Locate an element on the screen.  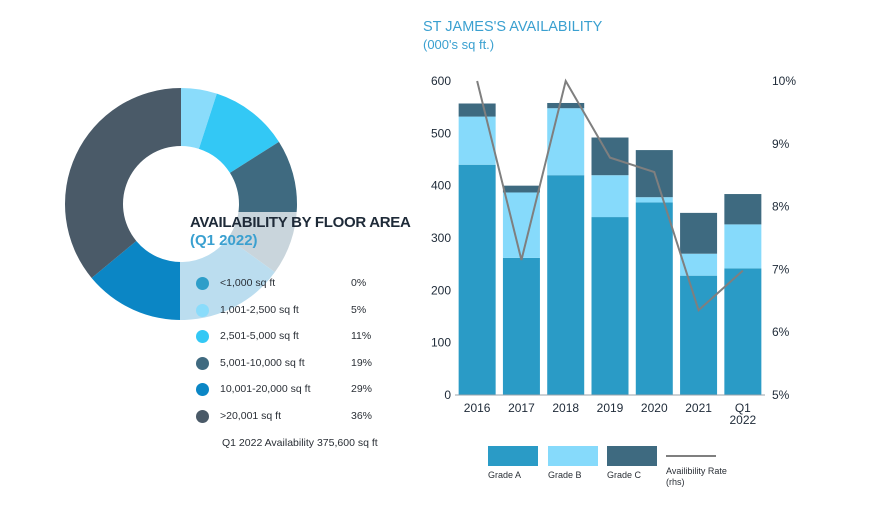
legend-label-grade-c: Grade C is located at coordinates (624, 475).